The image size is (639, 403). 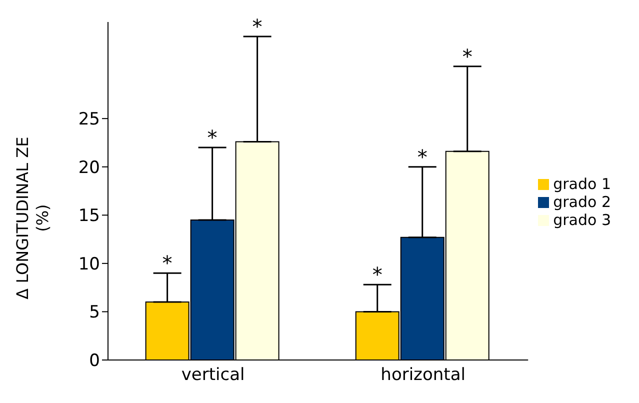 What do you see at coordinates (582, 201) in the screenshot?
I see `legend-label: grado 2` at bounding box center [582, 201].